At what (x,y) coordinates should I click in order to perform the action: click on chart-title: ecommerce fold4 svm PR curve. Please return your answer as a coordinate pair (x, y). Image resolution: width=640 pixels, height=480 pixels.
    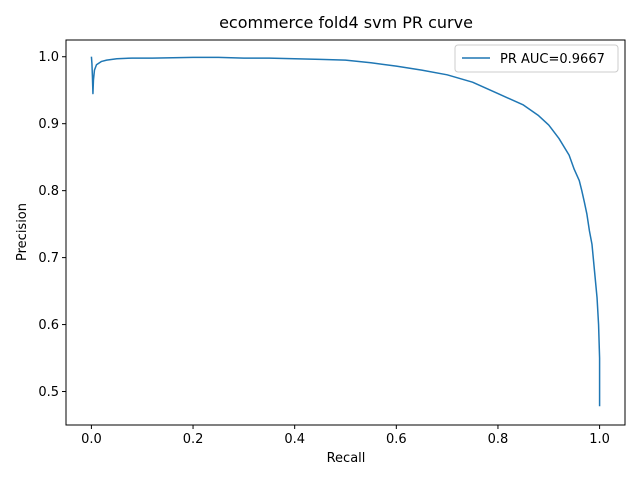
    Looking at the image, I should click on (346, 22).